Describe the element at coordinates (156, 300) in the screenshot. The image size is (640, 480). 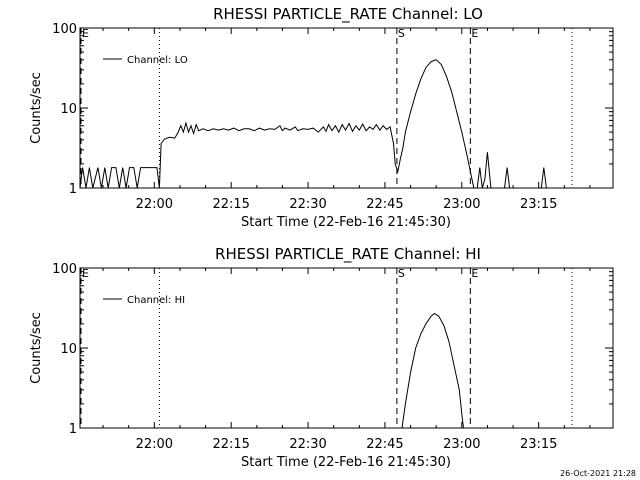
I see `legend-label: Channel: HI` at that location.